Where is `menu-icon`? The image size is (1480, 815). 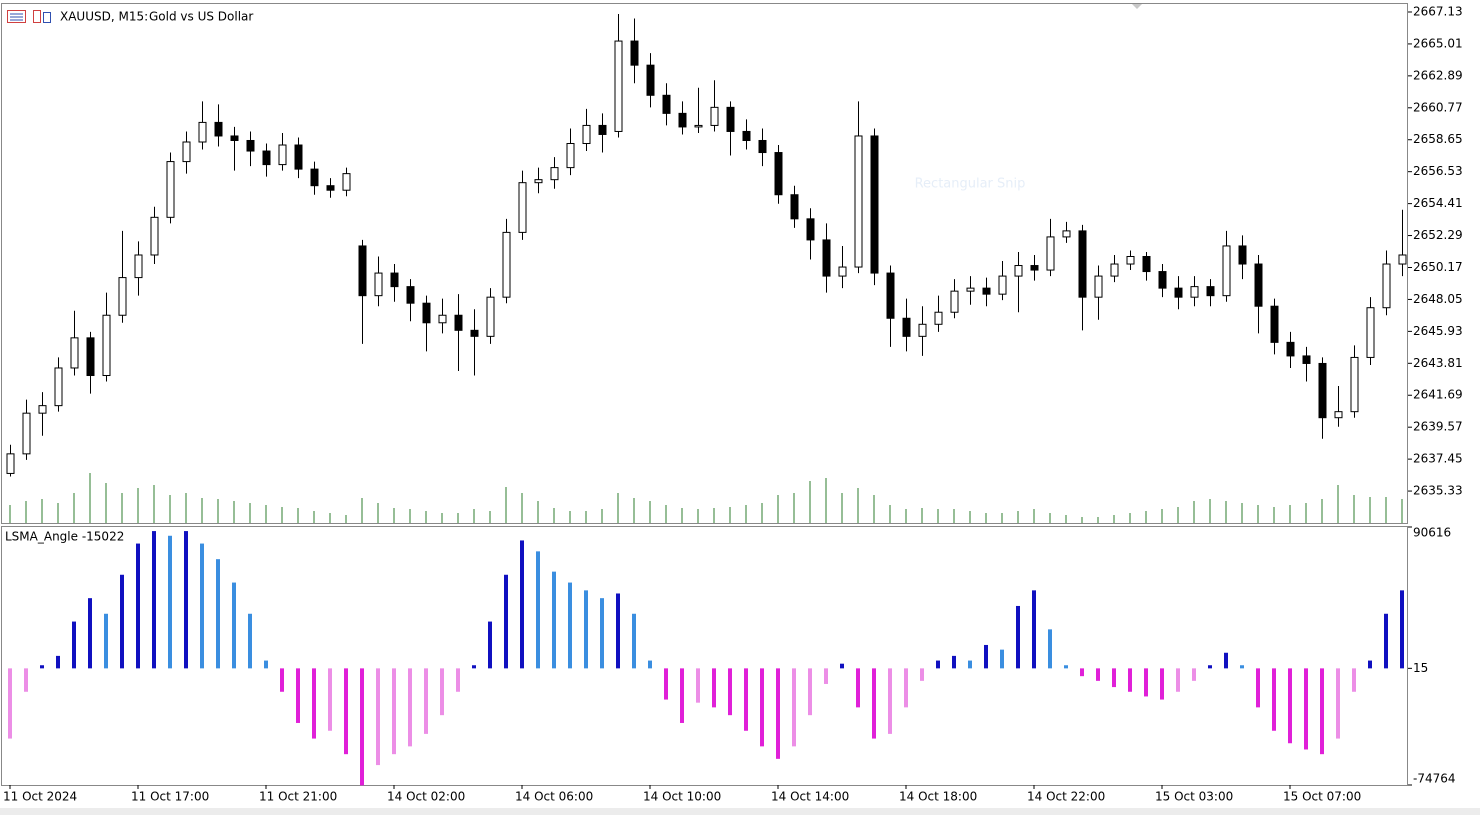 menu-icon is located at coordinates (16, 16).